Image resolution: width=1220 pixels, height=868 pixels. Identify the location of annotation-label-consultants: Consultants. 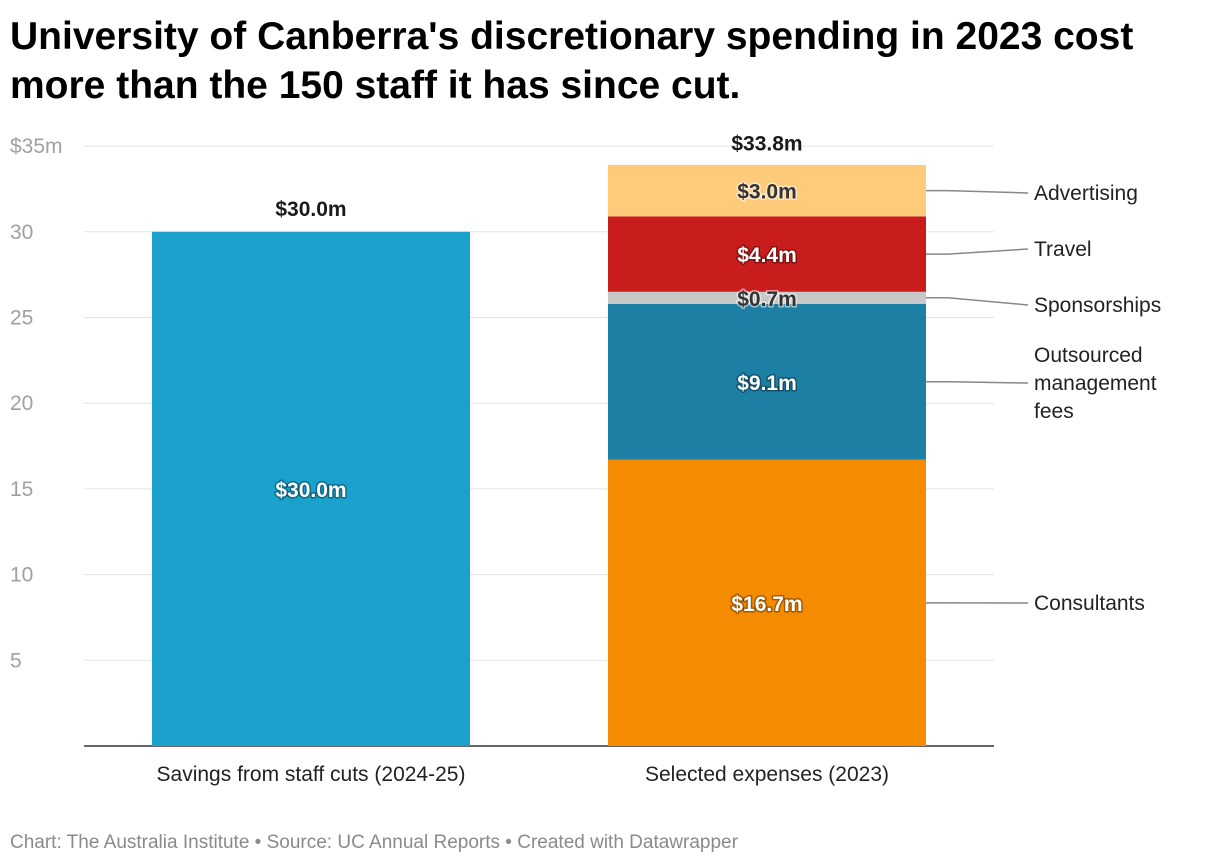
(1089, 603).